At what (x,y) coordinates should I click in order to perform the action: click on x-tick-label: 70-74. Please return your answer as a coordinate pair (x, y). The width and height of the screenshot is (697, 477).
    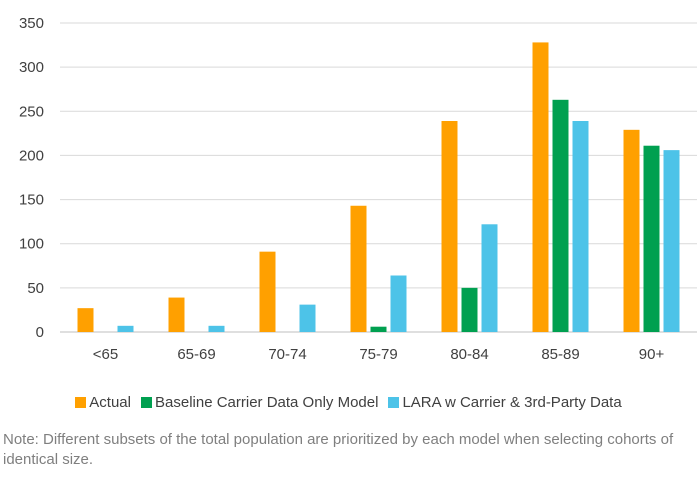
    Looking at the image, I should click on (287, 354).